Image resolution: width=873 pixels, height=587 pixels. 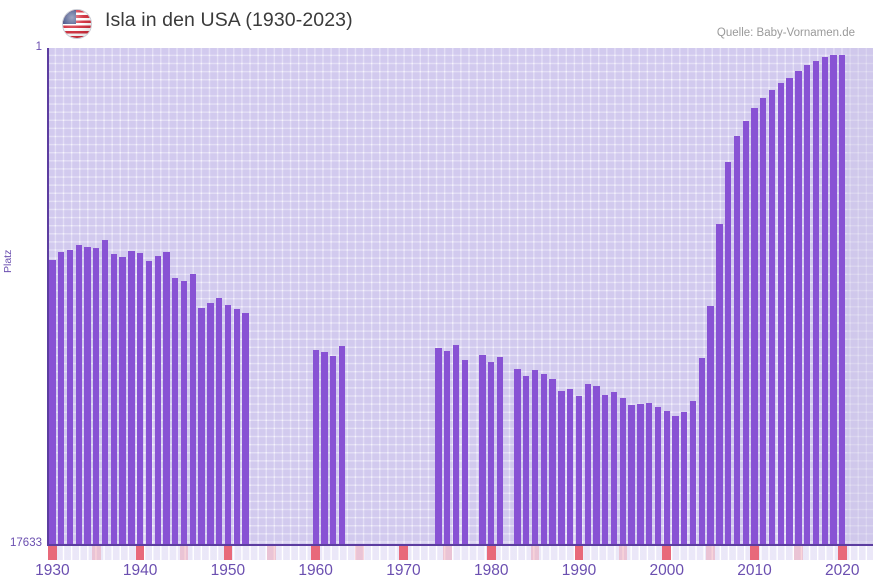 I want to click on page-title: Isla in den USA (1930-2023), so click(x=229, y=20).